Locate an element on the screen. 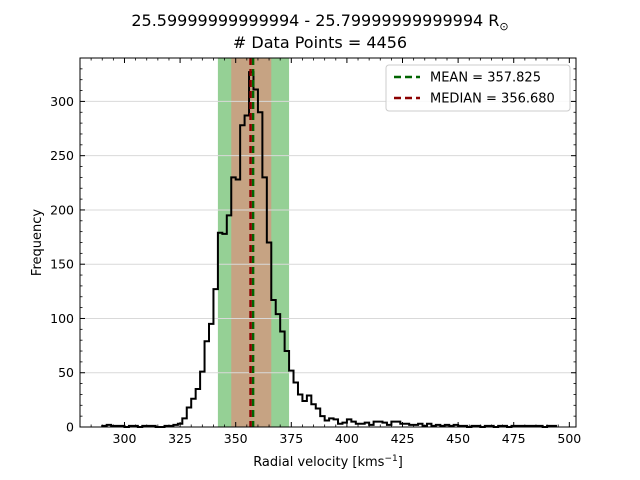 The width and height of the screenshot is (640, 480). shaded-bands is located at coordinates (253, 242).